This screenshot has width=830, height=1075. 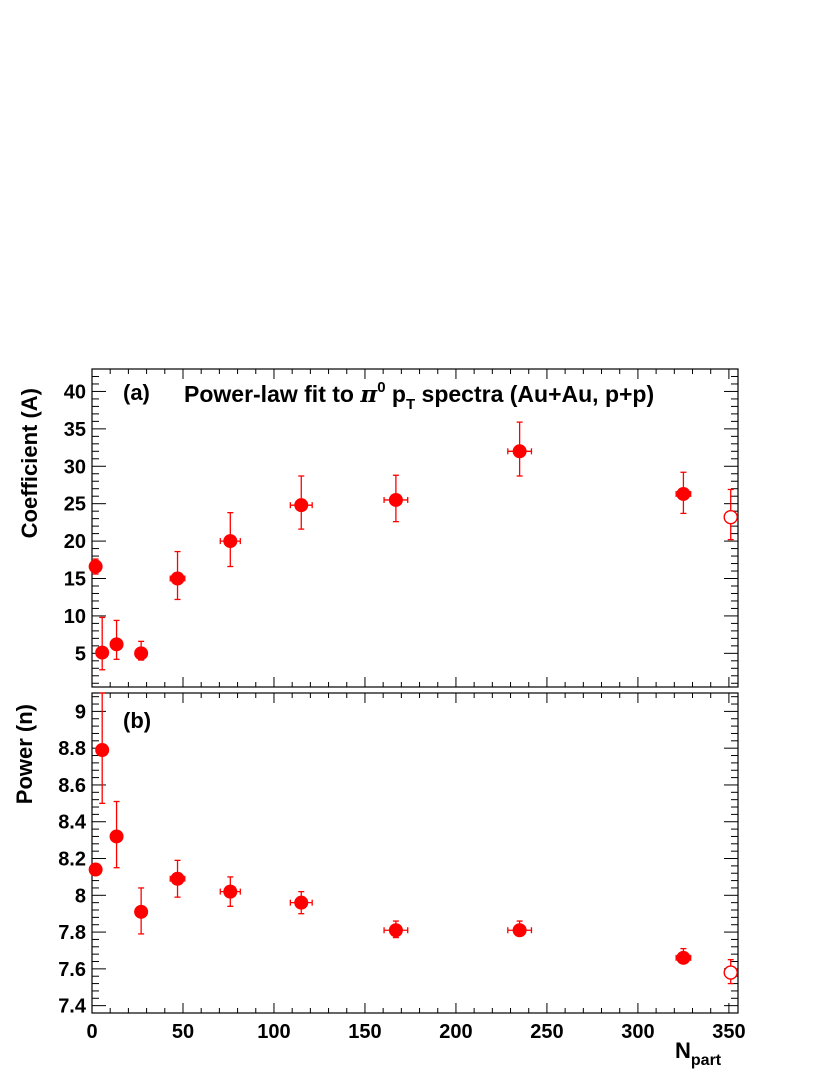 What do you see at coordinates (75, 542) in the screenshot?
I see `y-tick-label: 20` at bounding box center [75, 542].